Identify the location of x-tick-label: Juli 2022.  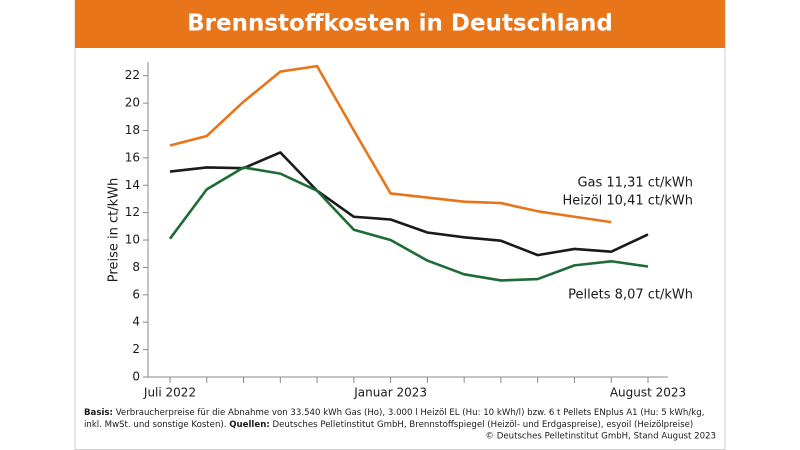
(169, 393).